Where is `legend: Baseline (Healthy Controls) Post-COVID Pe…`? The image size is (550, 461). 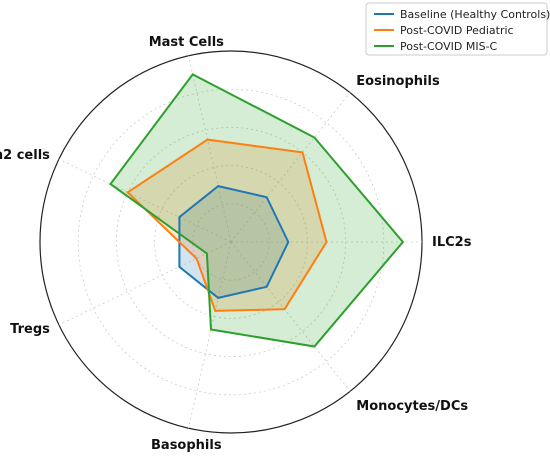 legend: Baseline (Healthy Controls) Post-COVID Pe… is located at coordinates (457, 29).